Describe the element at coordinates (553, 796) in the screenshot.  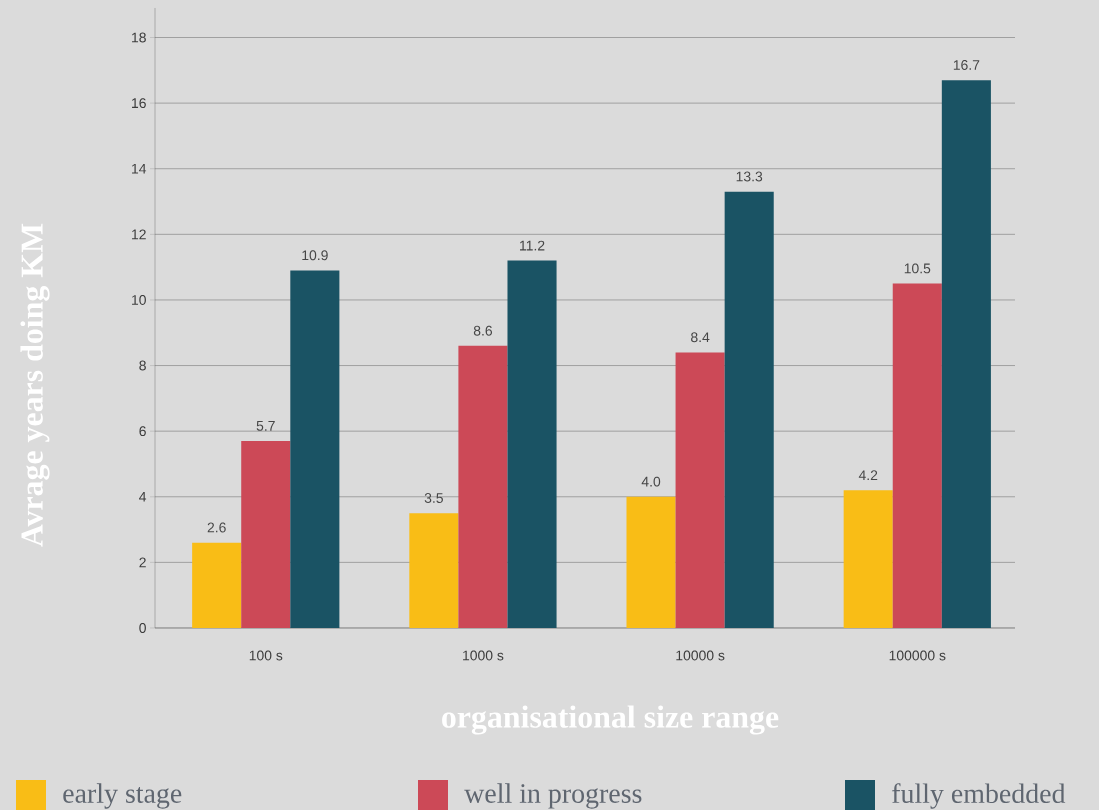
I see `legend-label: well in progress` at that location.